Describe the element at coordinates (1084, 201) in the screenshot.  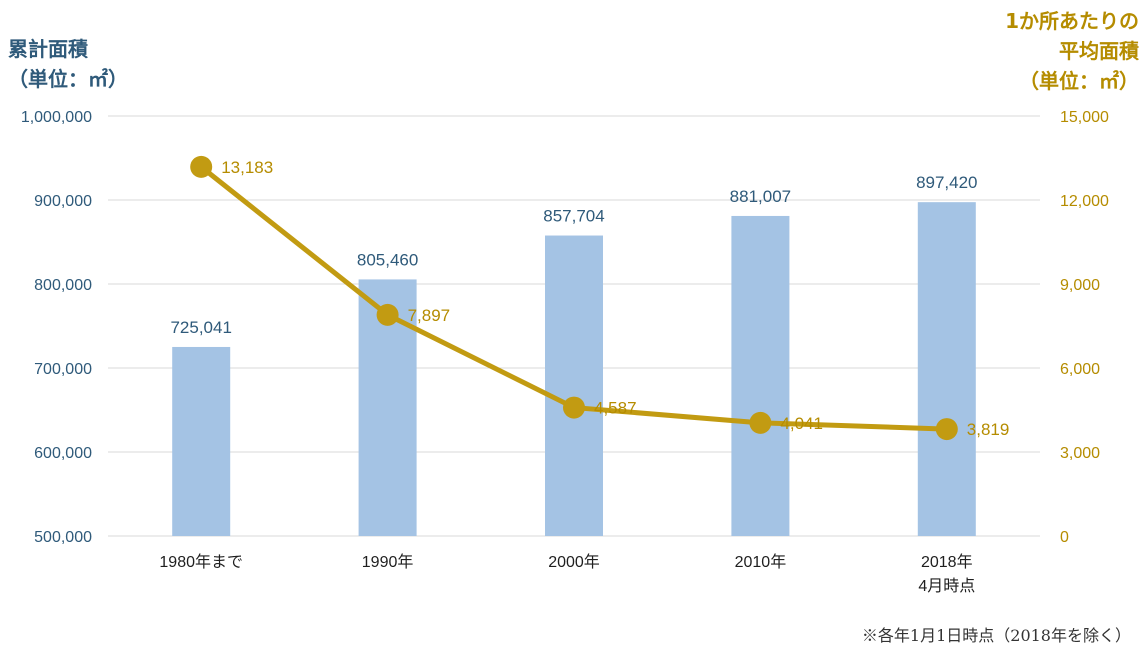
I see `right-axis-tick-label: 12,000` at that location.